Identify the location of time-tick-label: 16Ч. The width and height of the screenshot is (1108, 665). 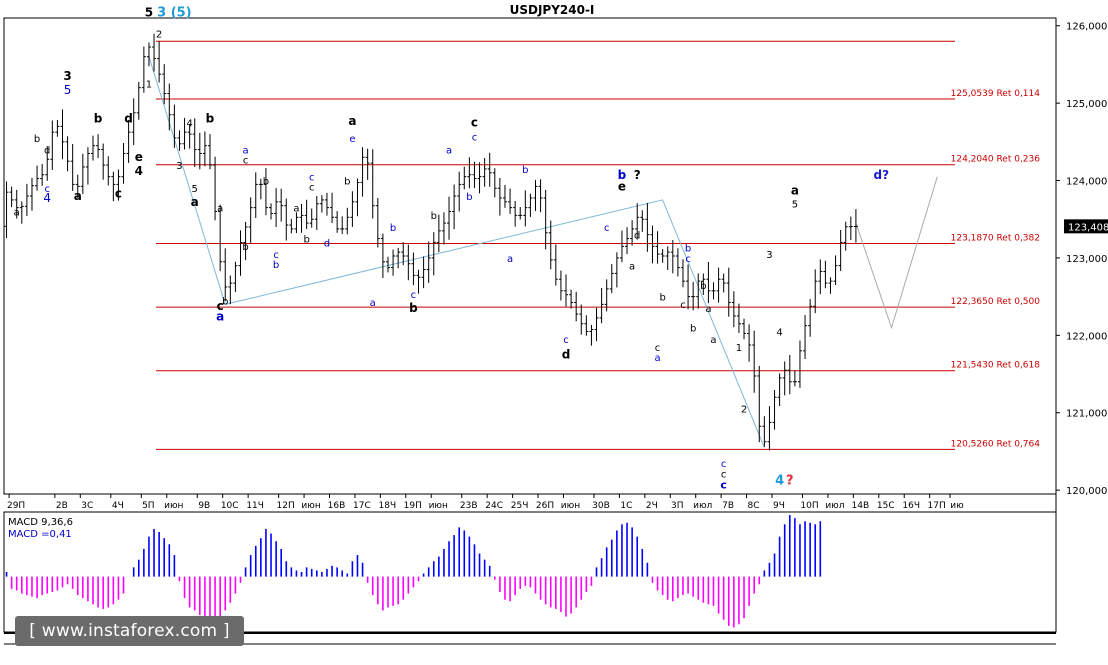
(911, 506).